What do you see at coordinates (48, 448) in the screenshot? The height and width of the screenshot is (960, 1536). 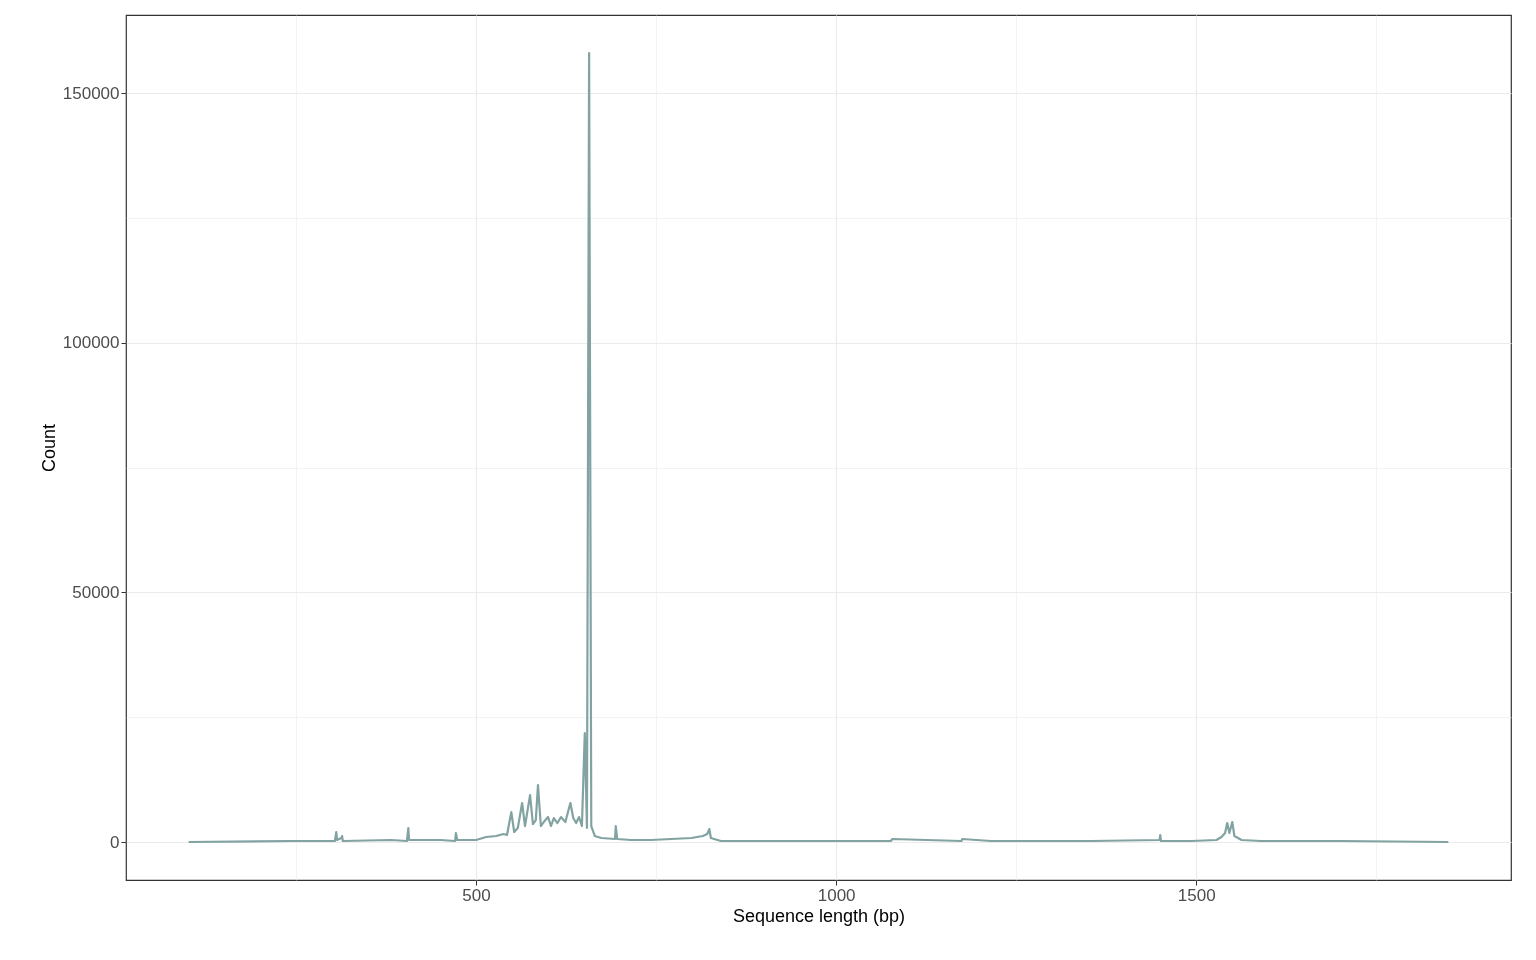 I see `y-axis-title: Count` at bounding box center [48, 448].